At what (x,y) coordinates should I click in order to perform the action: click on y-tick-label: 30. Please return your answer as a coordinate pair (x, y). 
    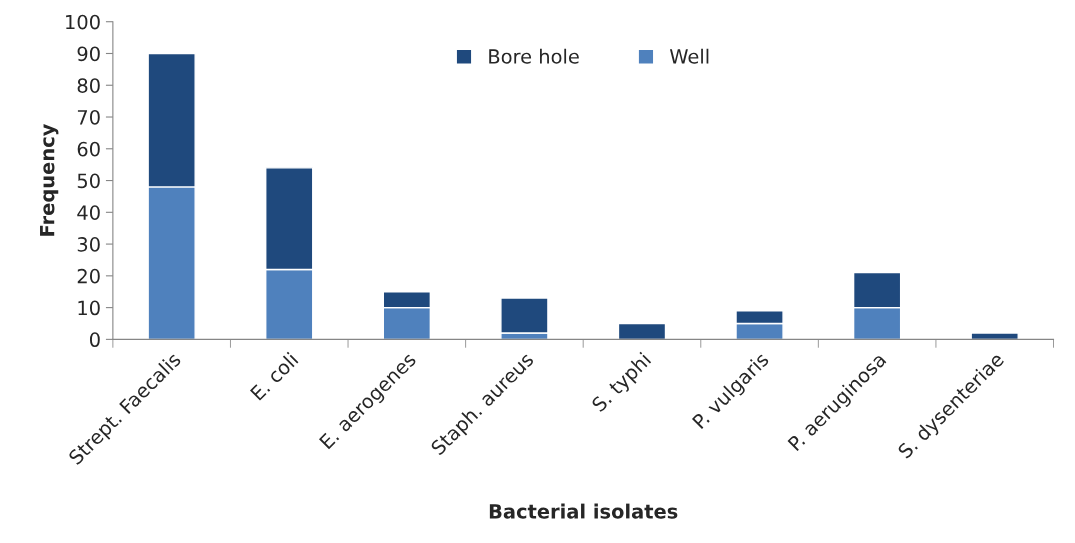
    Looking at the image, I should click on (88, 244).